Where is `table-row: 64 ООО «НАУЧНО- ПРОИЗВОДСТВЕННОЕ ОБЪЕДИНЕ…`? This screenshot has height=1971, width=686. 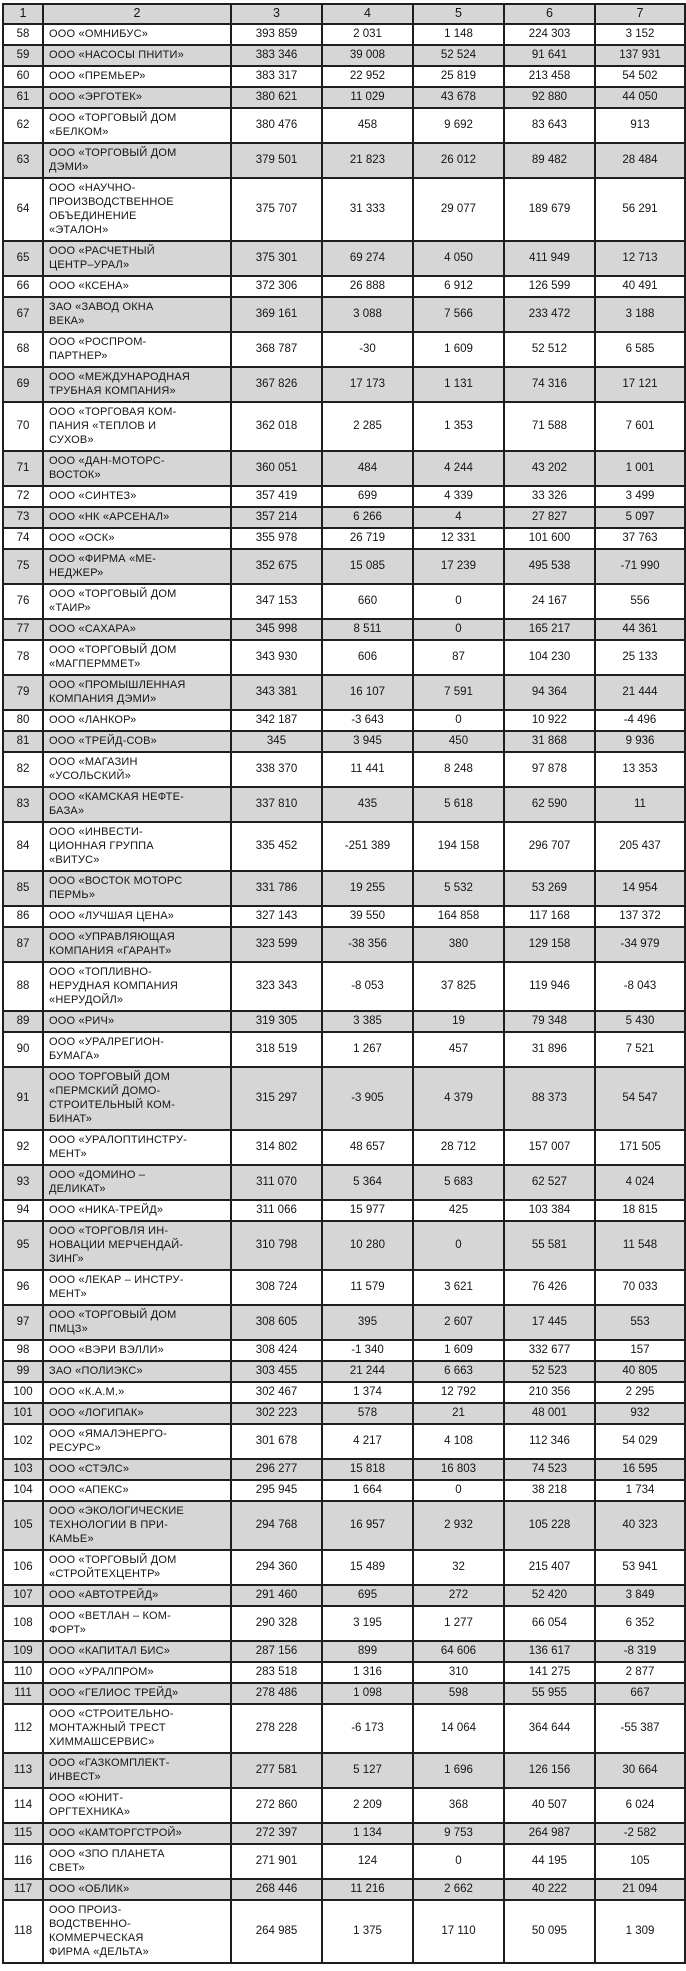 table-row: 64 ООО «НАУЧНО- ПРОИЗВОДСТВЕННОЕ ОБЪЕДИНЕ… is located at coordinates (344, 209).